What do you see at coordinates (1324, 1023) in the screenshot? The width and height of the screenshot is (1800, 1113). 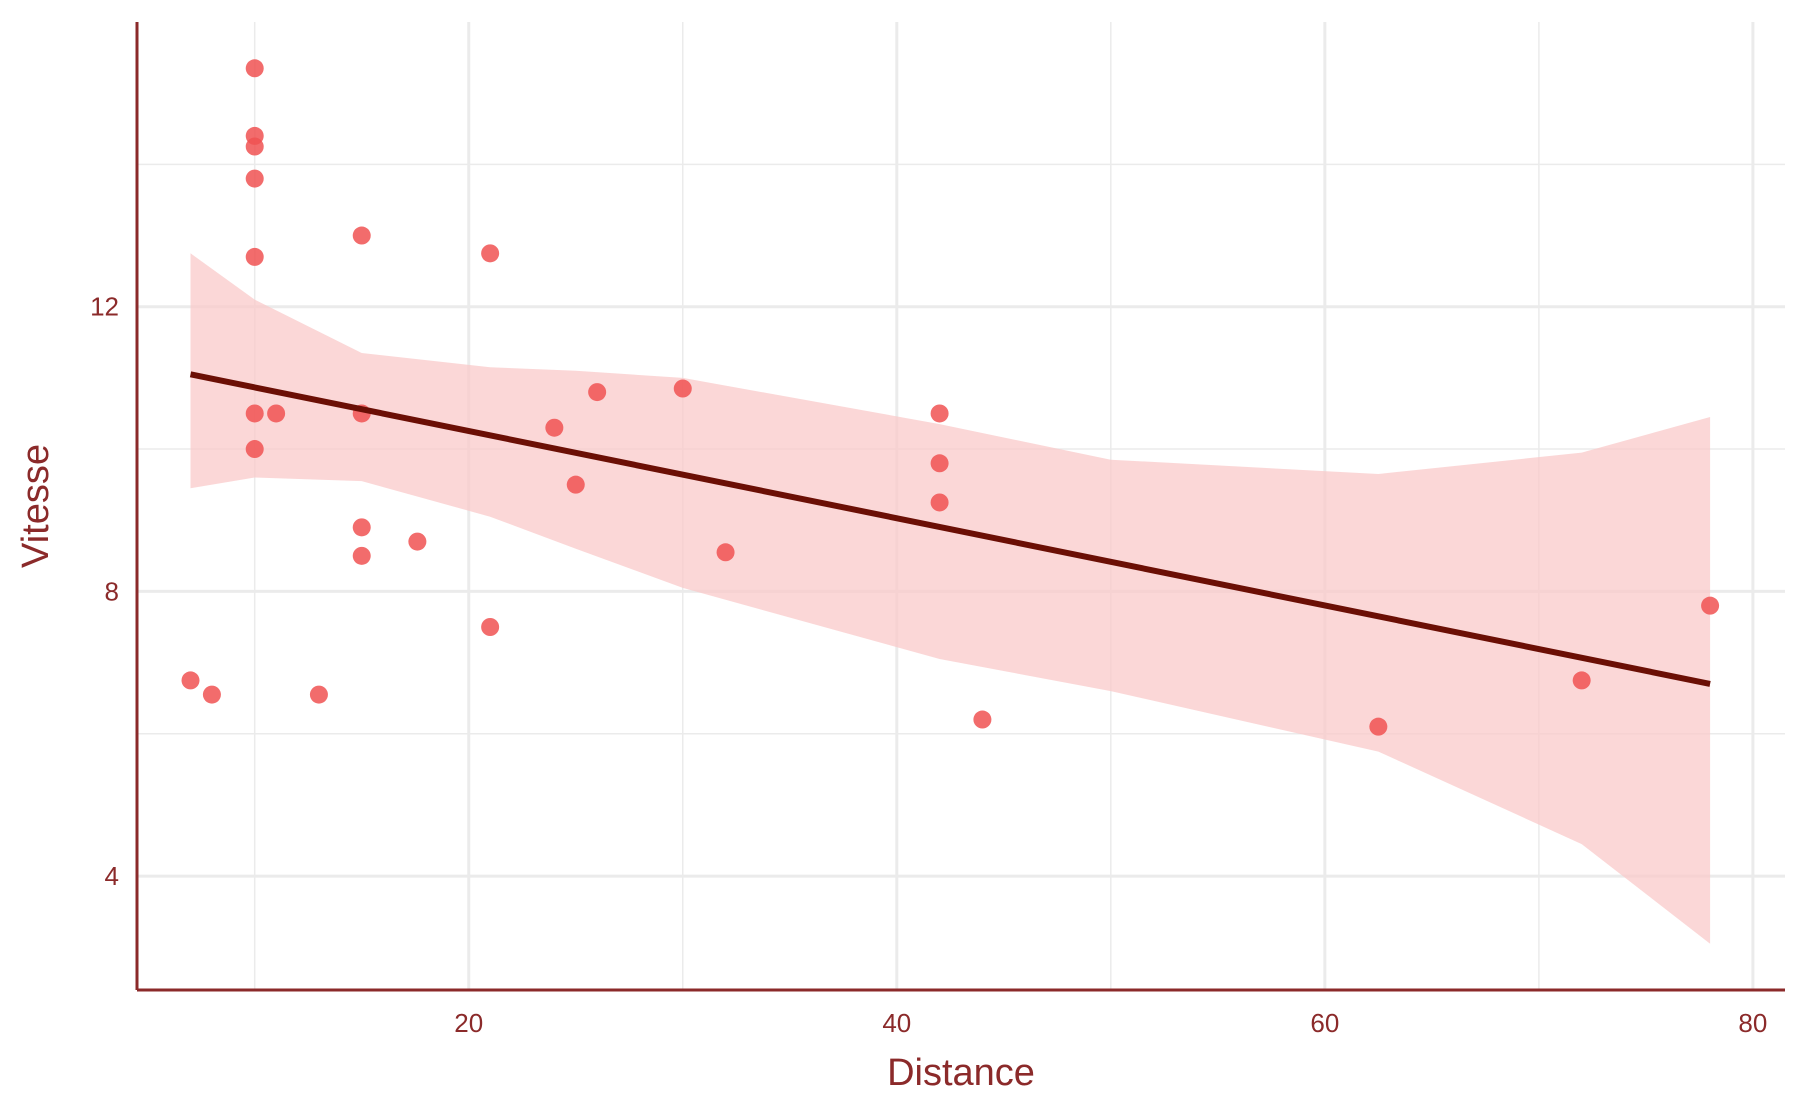 I see `x-tick-label: 60` at bounding box center [1324, 1023].